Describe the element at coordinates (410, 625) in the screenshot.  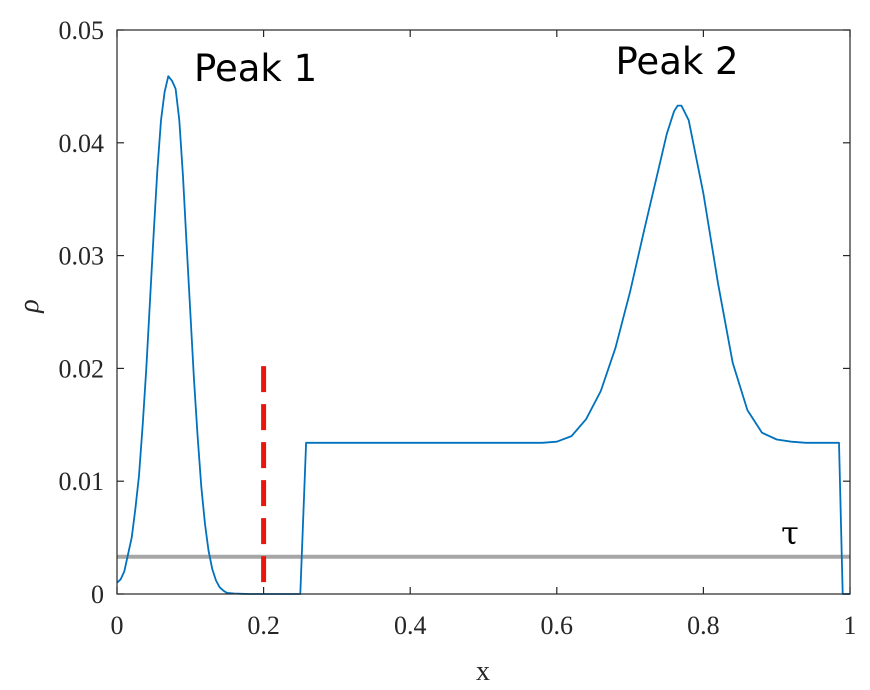
I see `x-tick-label: 0.4` at that location.